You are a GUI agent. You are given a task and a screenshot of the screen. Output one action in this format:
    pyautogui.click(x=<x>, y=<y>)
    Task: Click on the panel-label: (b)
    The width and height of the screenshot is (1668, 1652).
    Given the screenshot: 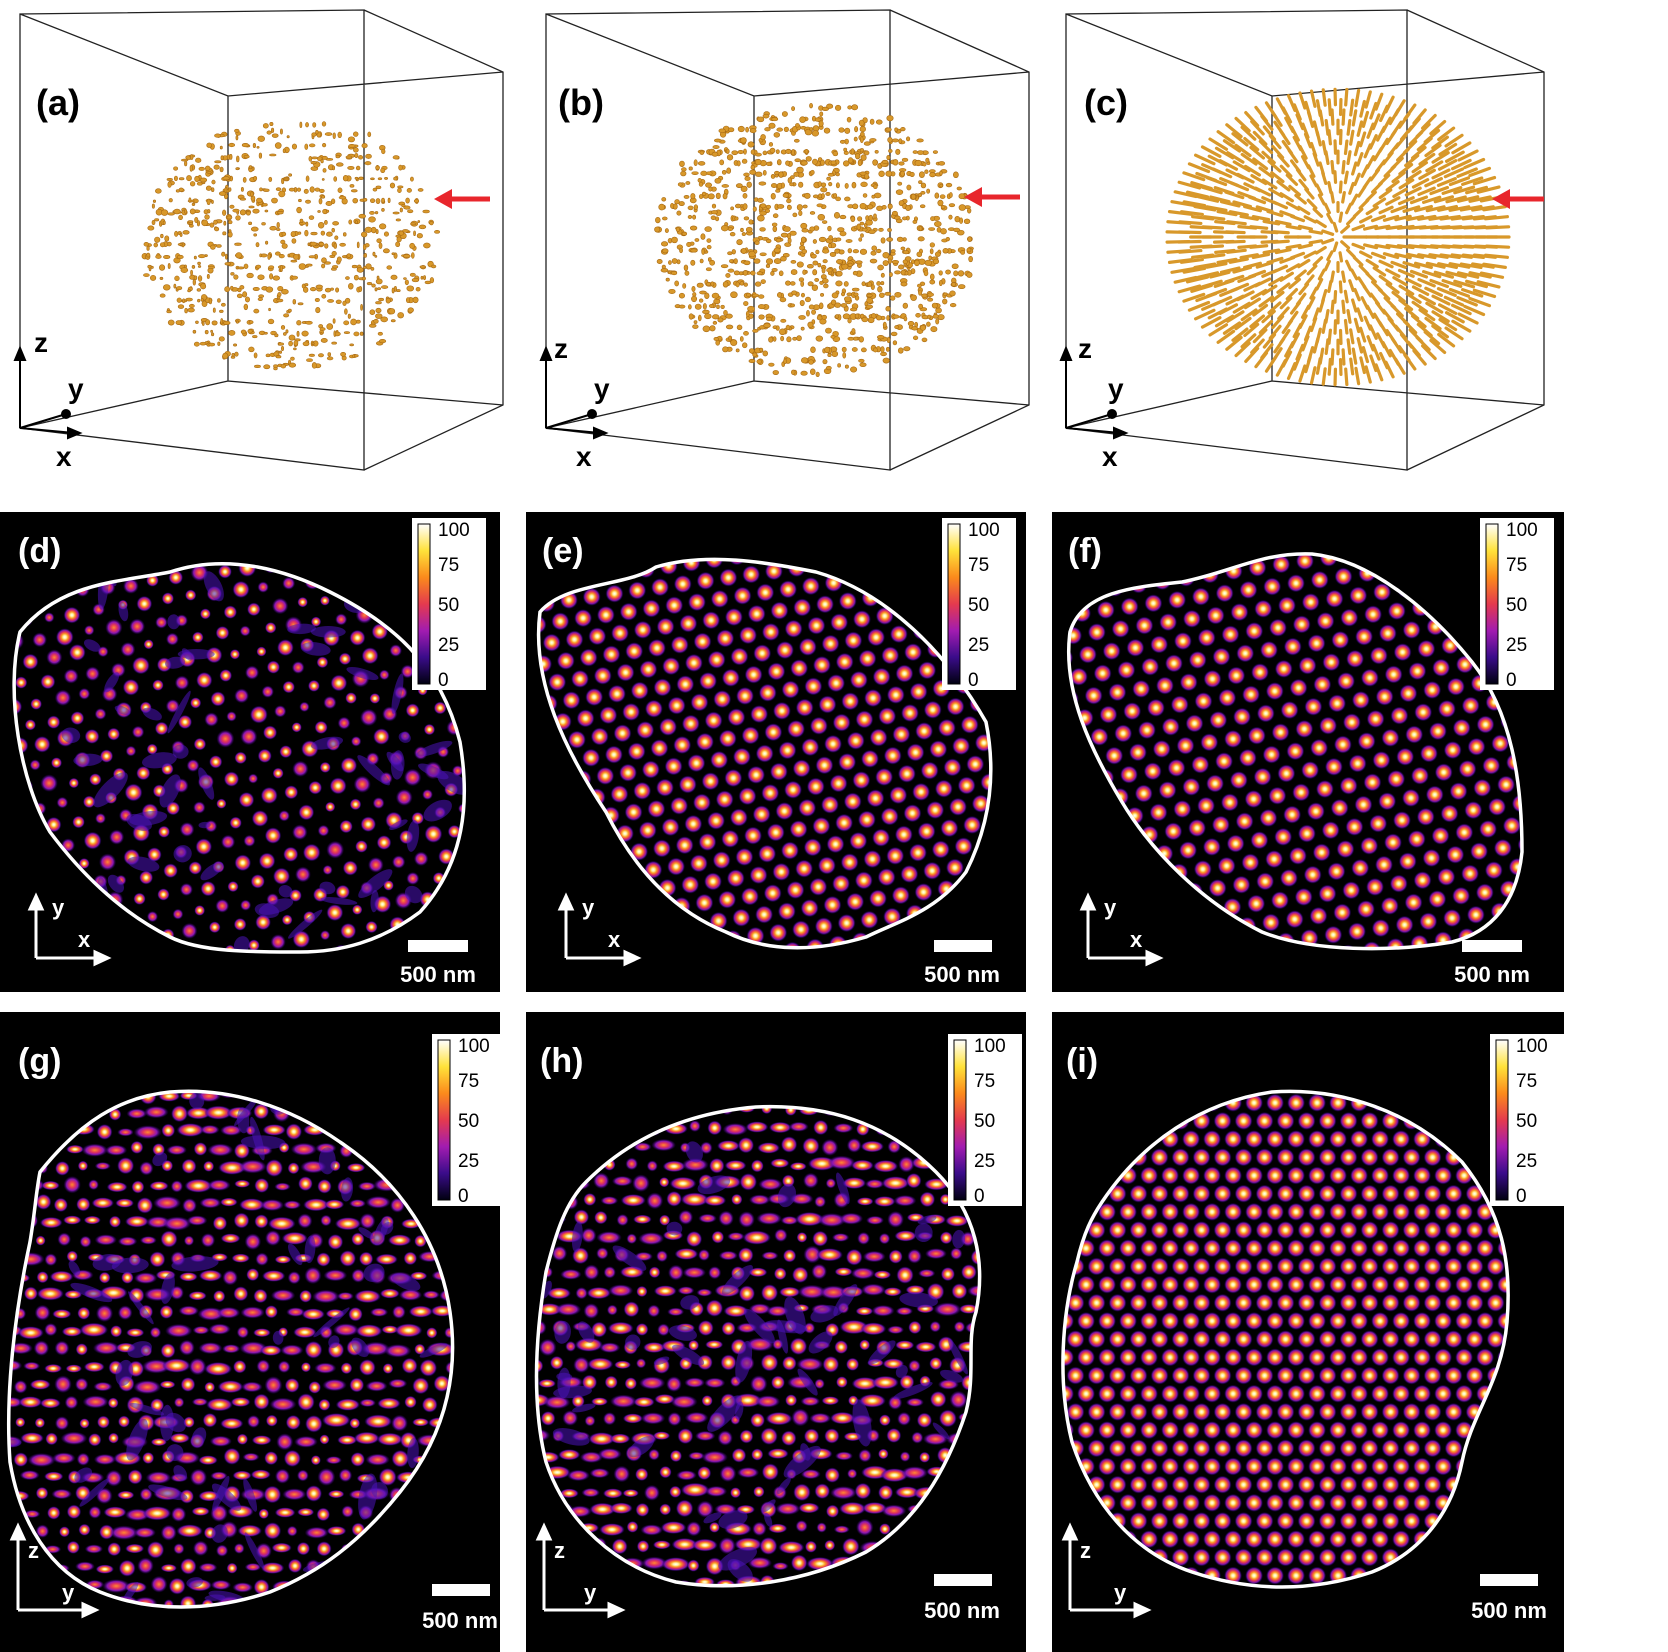 What is the action you would take?
    pyautogui.click(x=581, y=102)
    